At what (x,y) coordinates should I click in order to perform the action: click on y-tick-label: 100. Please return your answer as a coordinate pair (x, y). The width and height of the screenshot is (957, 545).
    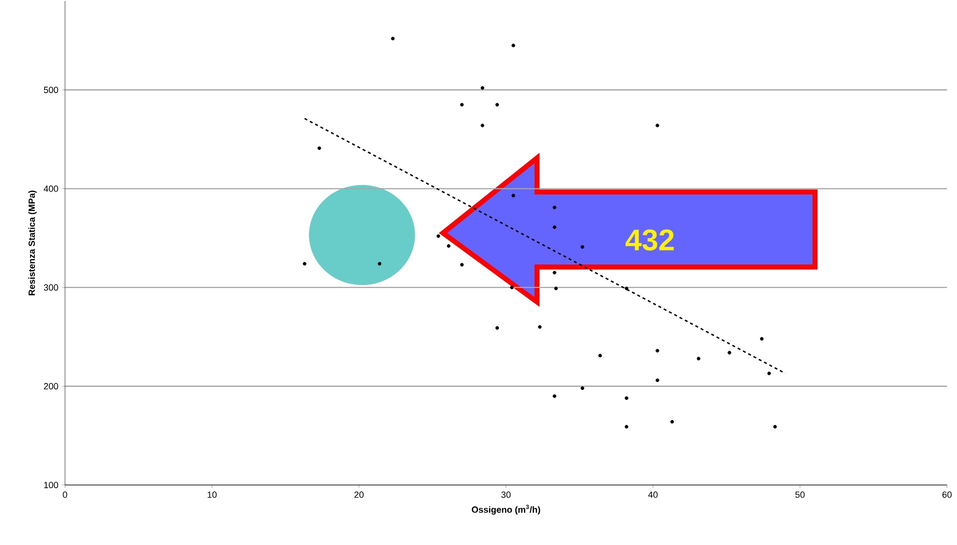
    Looking at the image, I should click on (51, 485).